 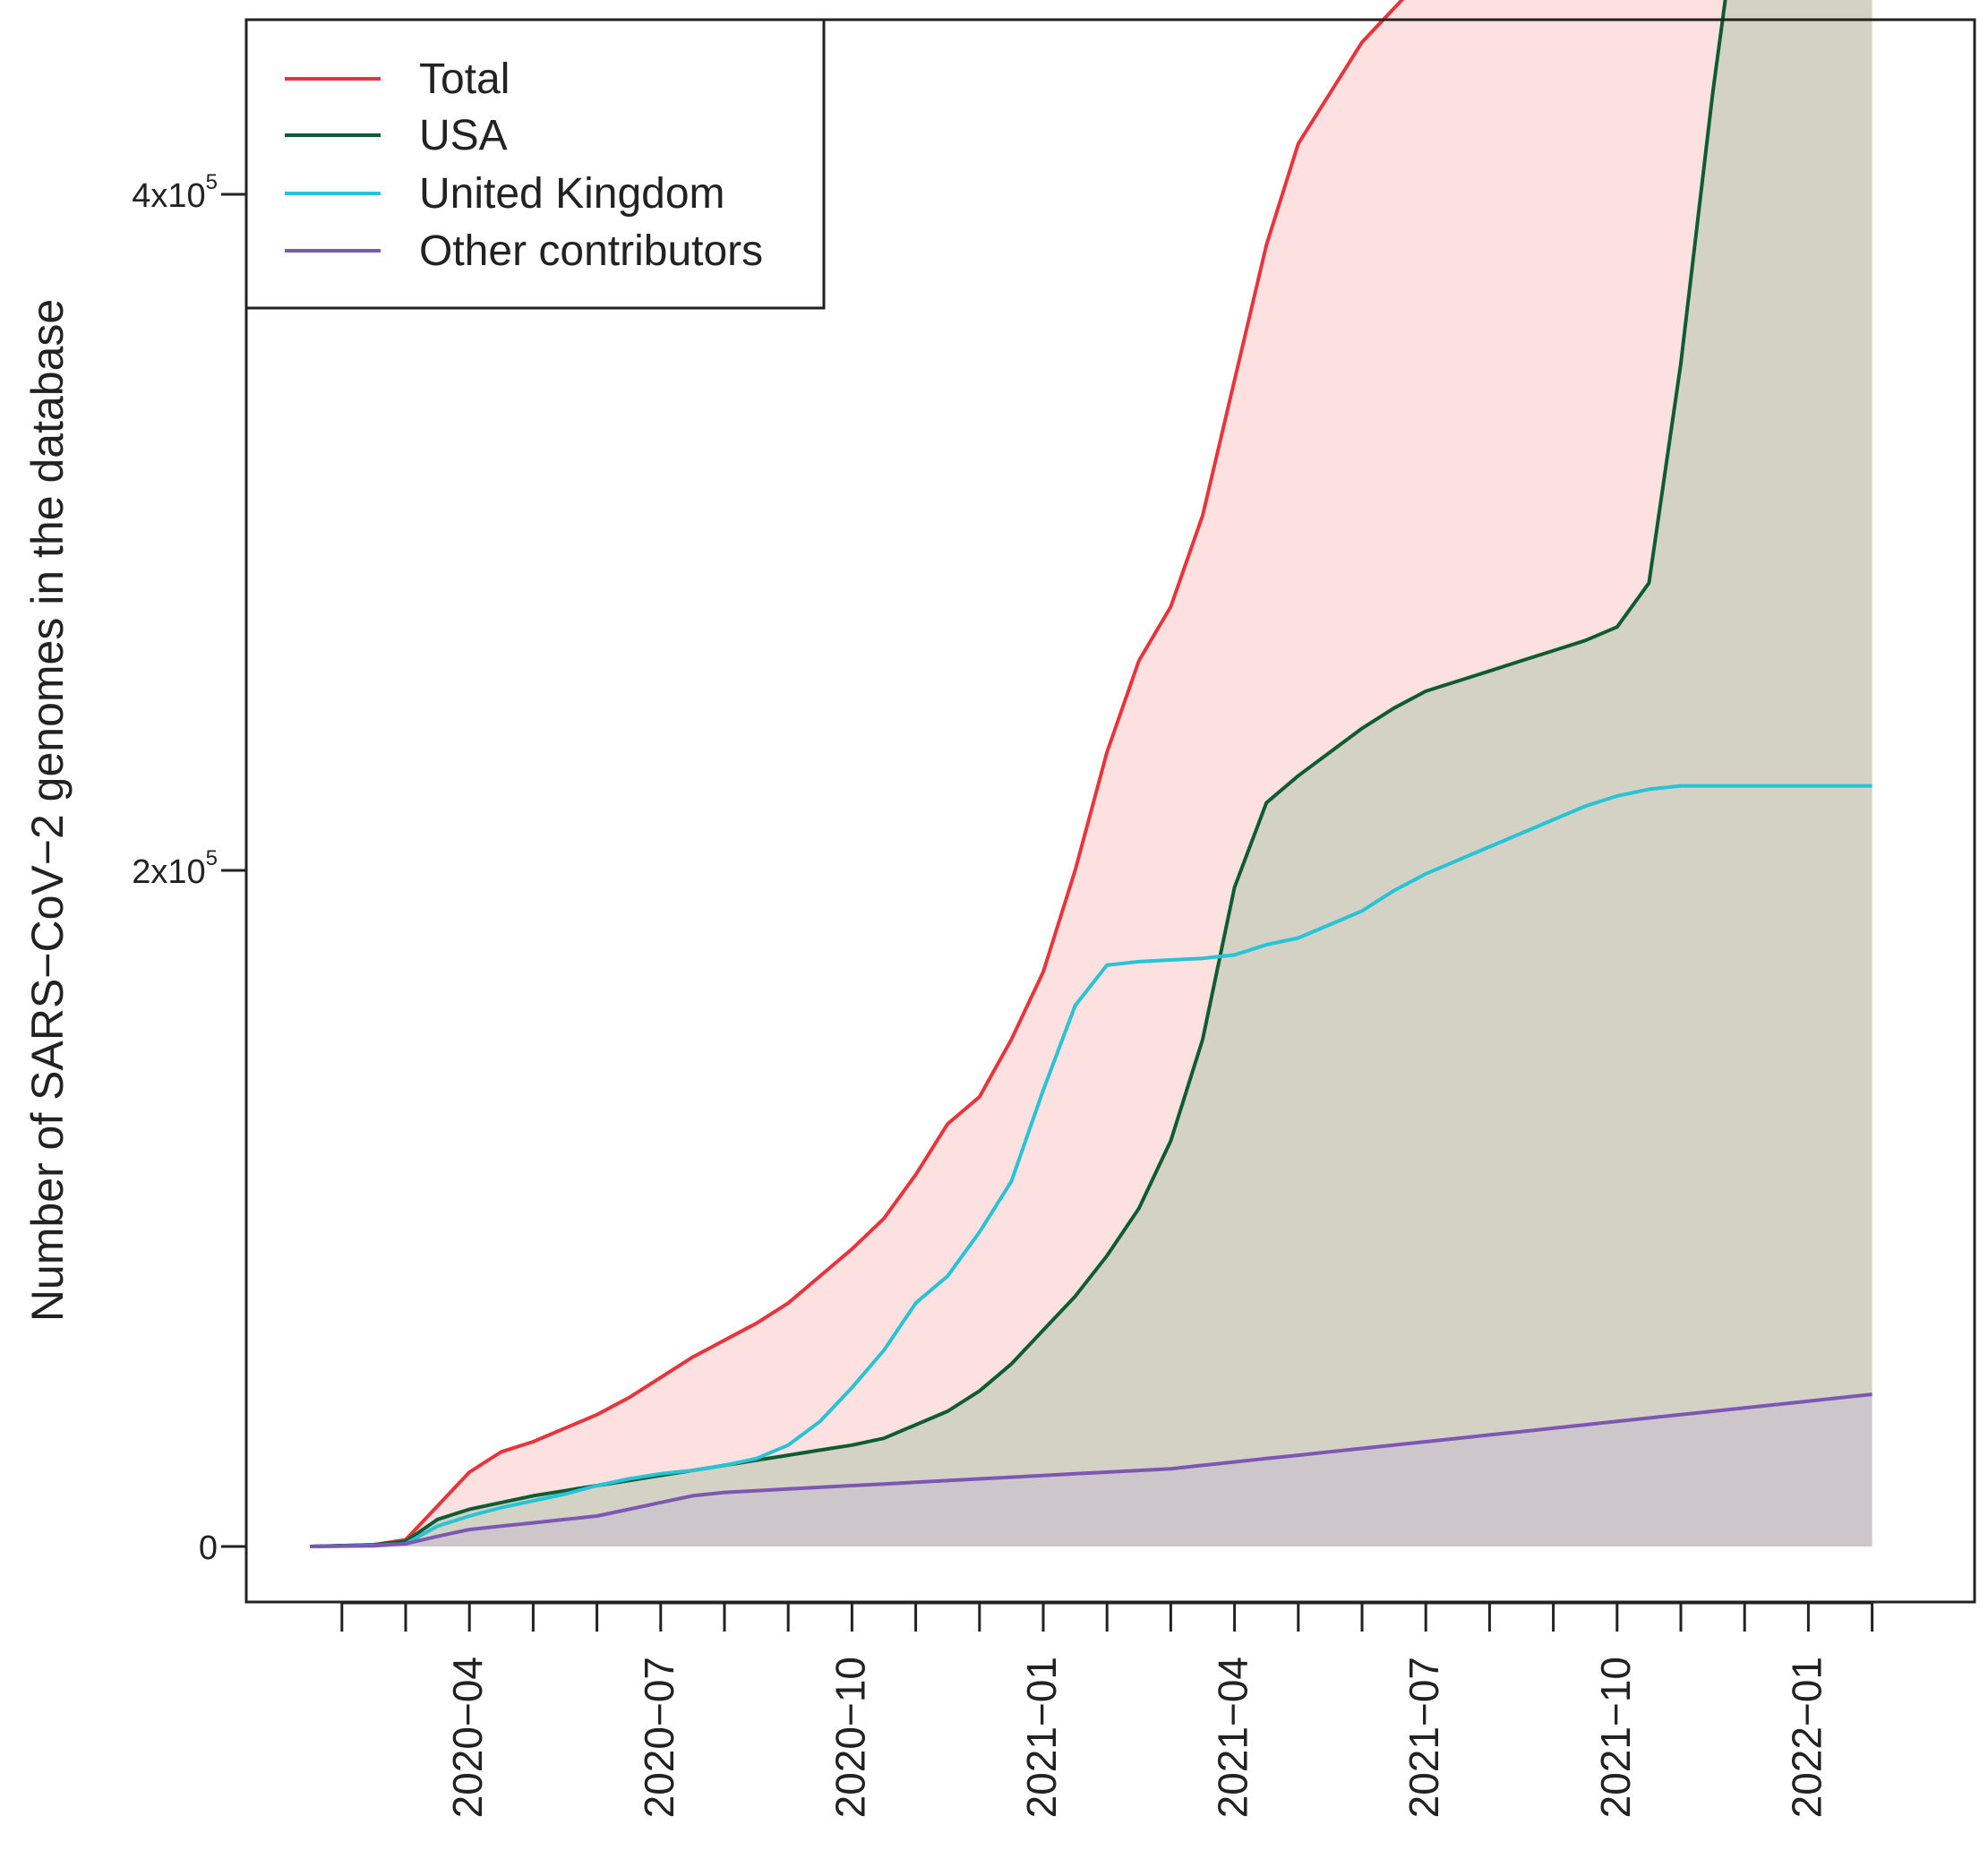 I want to click on y-tick-label: 0, so click(x=208, y=1548).